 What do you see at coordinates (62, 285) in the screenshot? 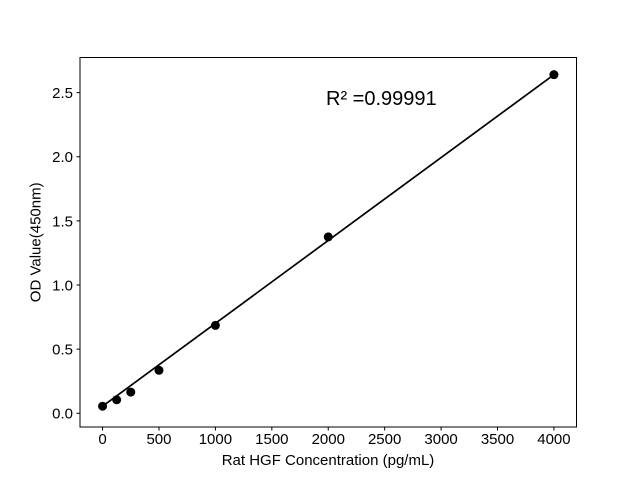
I see `y-tick-label: 1.0` at bounding box center [62, 285].